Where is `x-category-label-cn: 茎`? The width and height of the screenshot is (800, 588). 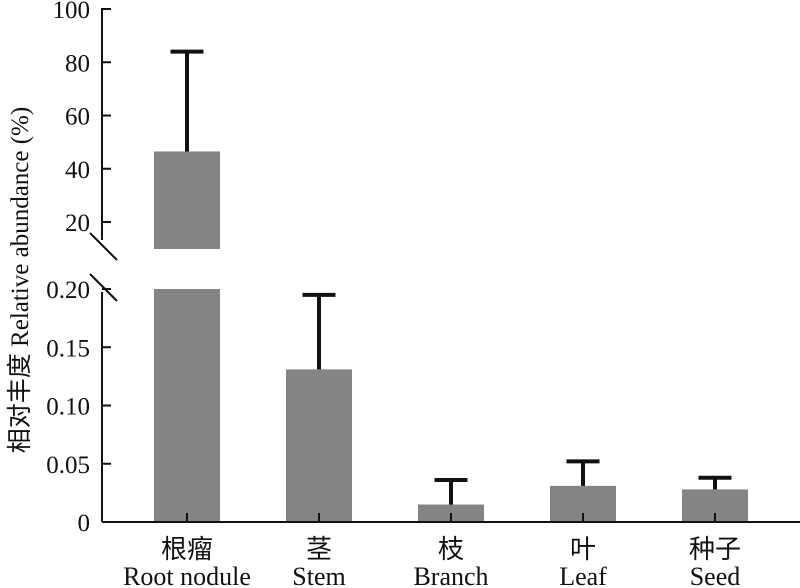
x-category-label-cn: 茎 is located at coordinates (319, 549).